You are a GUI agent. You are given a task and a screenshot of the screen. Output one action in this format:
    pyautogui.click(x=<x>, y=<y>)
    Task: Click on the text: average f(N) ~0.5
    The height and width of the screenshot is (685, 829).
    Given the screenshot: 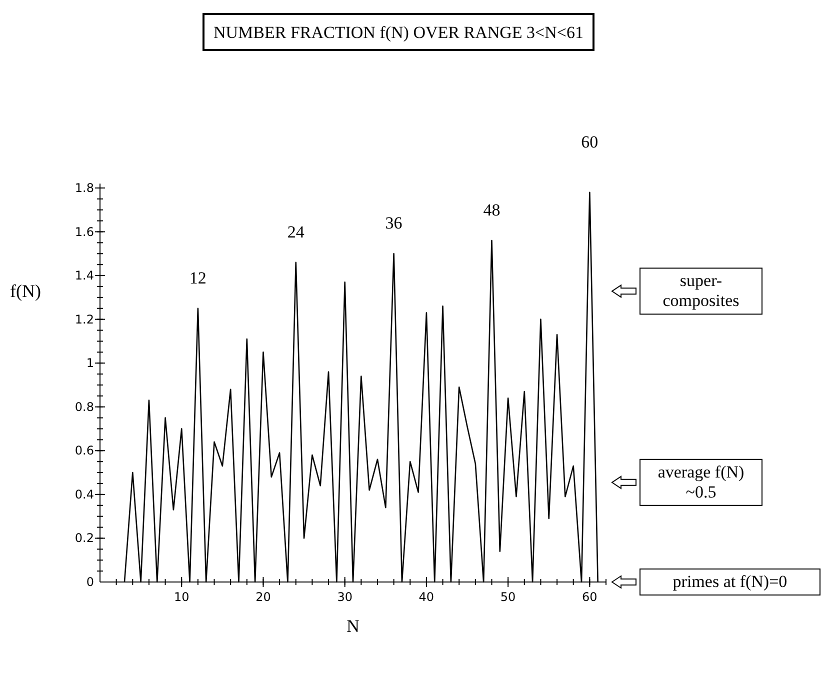 What is the action you would take?
    pyautogui.click(x=701, y=482)
    